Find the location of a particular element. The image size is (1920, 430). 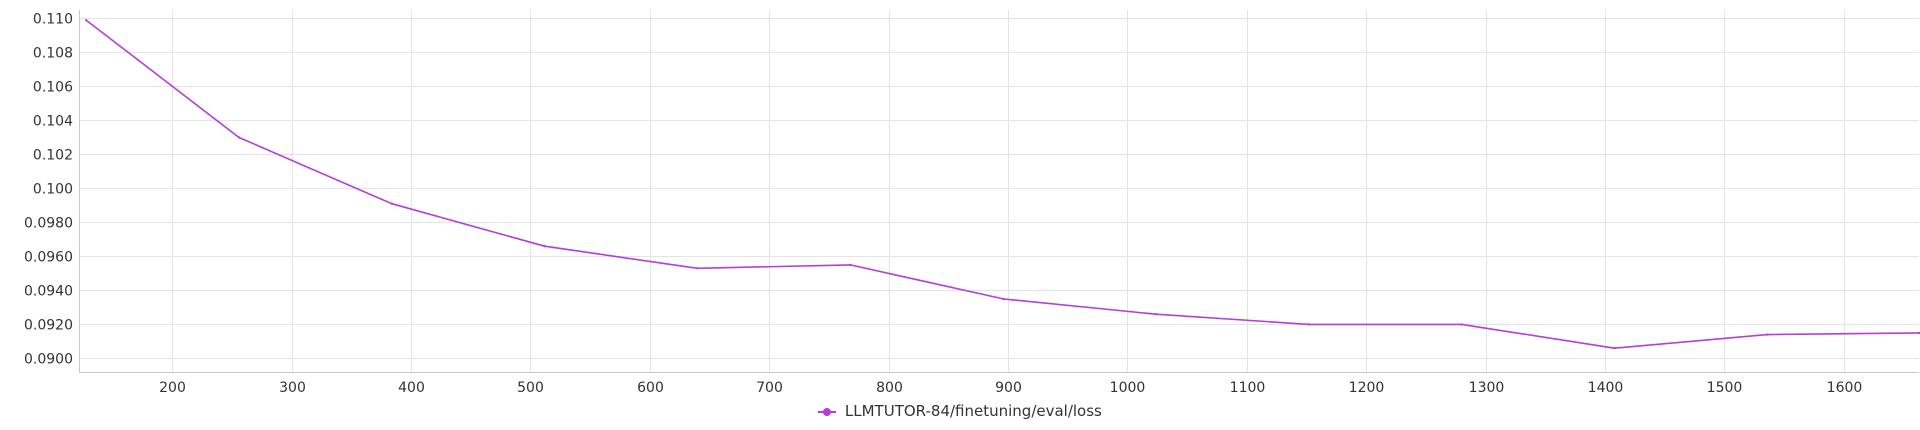

y-tick-label: 0.0960 is located at coordinates (48, 258).